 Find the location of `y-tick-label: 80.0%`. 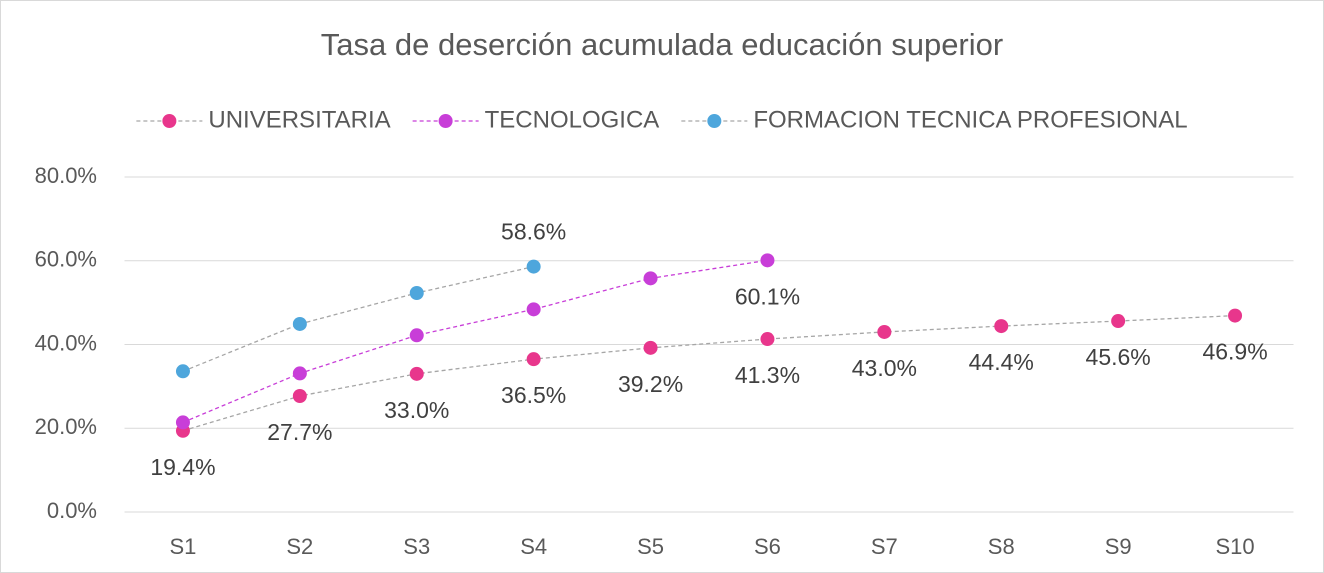

y-tick-label: 80.0% is located at coordinates (66, 175).